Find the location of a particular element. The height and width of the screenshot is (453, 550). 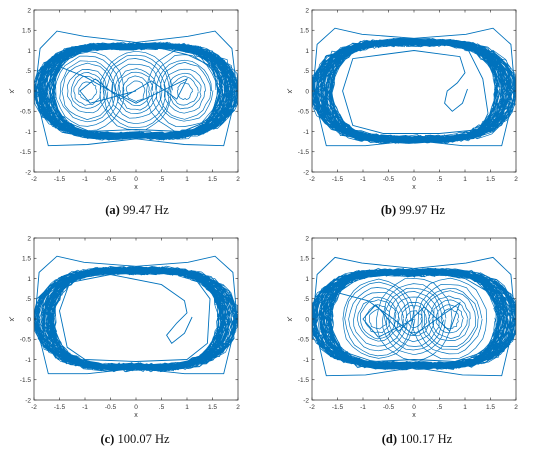

caption-b: (b) 99.97 Hz is located at coordinates (413, 210).